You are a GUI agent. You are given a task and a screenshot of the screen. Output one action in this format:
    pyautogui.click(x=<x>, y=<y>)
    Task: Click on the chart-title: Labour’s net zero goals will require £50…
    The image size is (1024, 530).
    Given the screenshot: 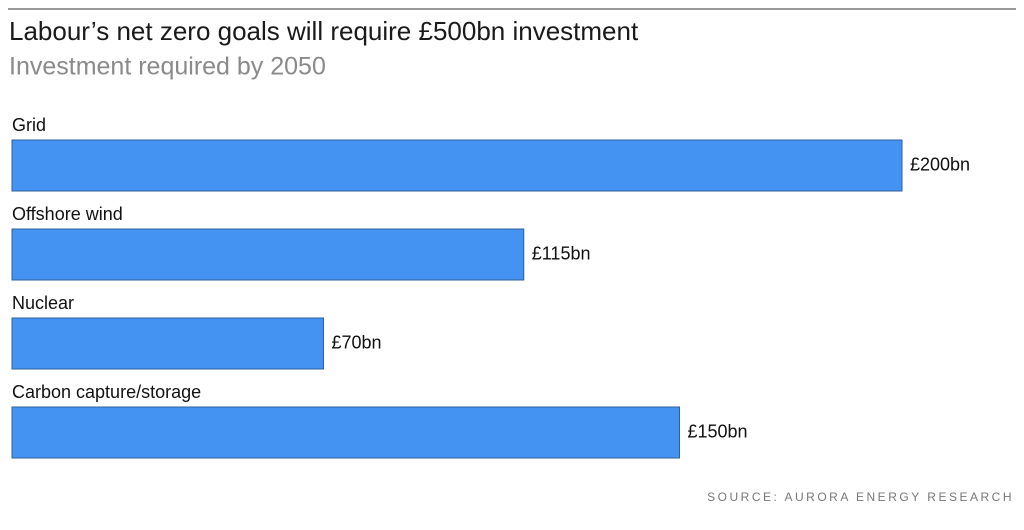 What is the action you would take?
    pyautogui.click(x=324, y=31)
    